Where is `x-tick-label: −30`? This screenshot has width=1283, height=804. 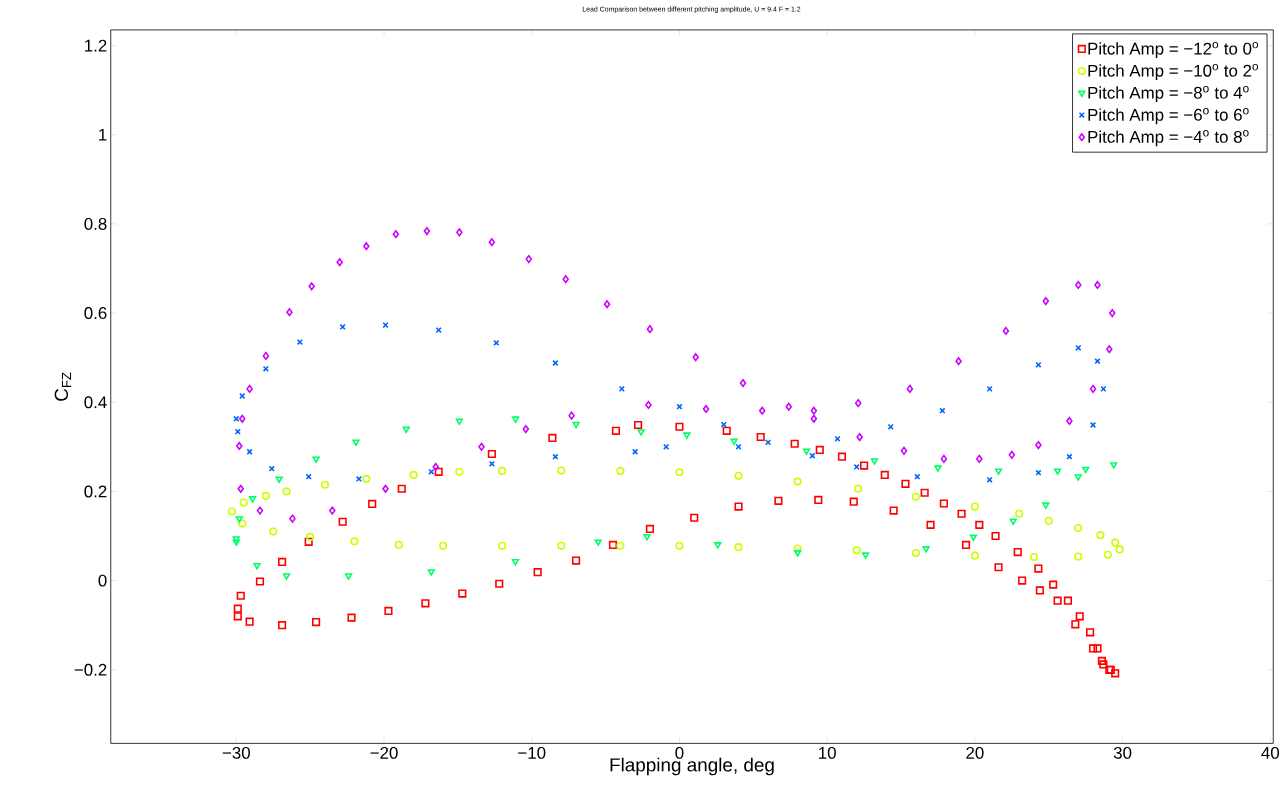
x-tick-label: −30 is located at coordinates (236, 752).